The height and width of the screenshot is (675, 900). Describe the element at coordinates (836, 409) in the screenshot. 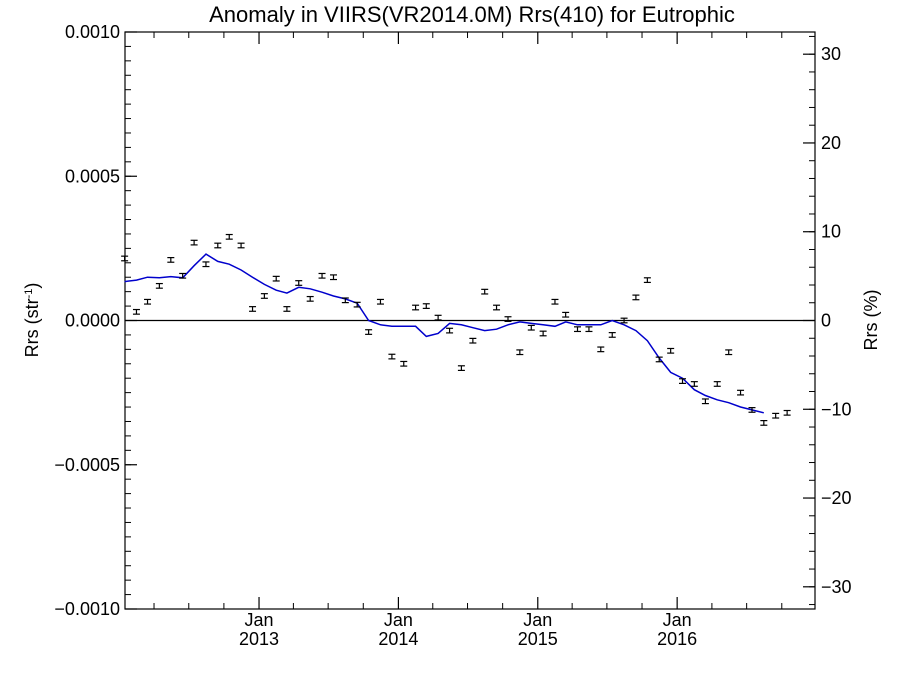

I see `y2-tick-label-2: −10` at that location.